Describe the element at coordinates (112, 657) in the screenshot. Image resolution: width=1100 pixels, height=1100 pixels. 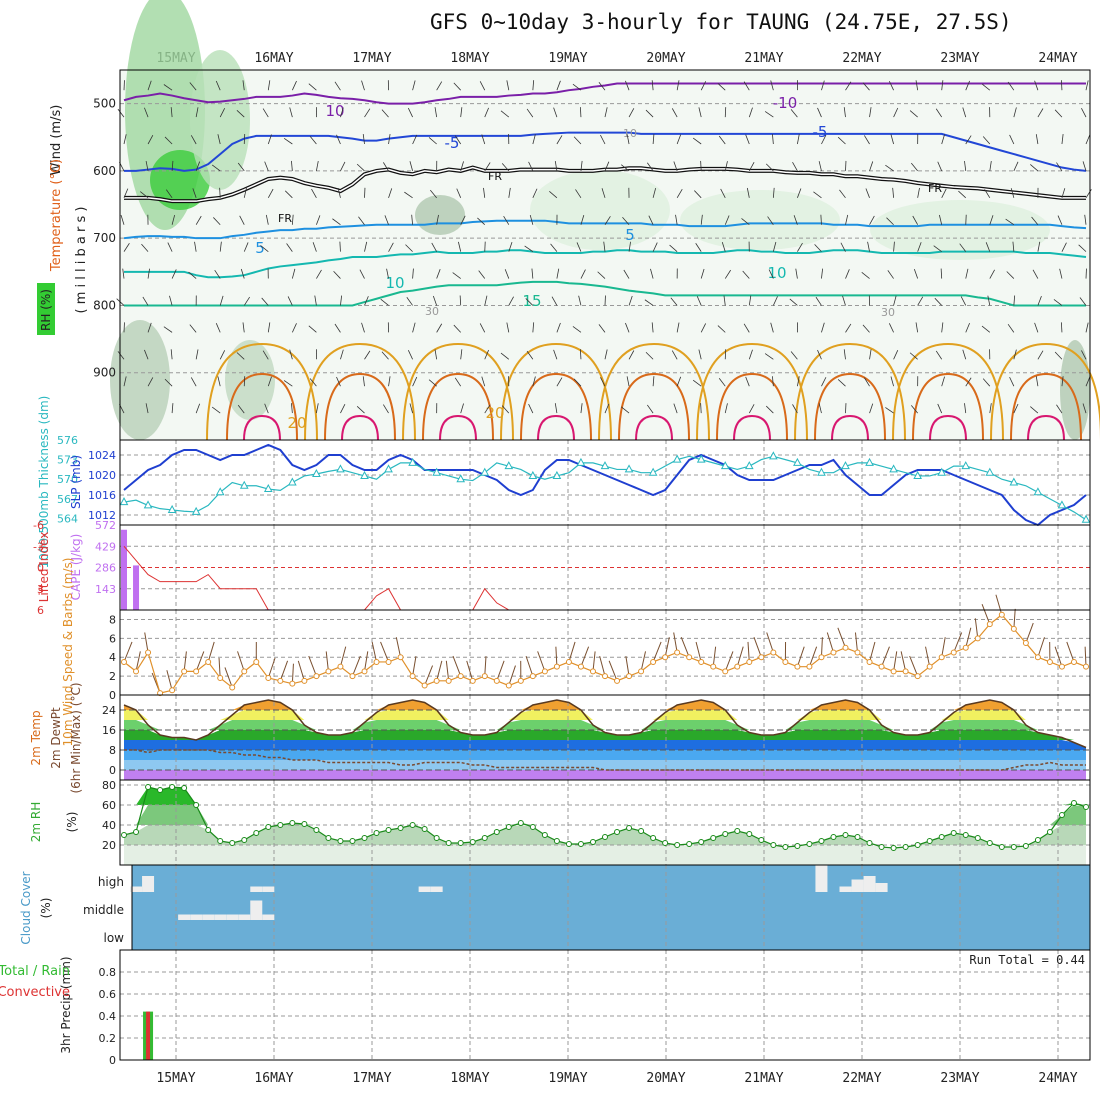
I see `wind-tick-label: 4` at that location.